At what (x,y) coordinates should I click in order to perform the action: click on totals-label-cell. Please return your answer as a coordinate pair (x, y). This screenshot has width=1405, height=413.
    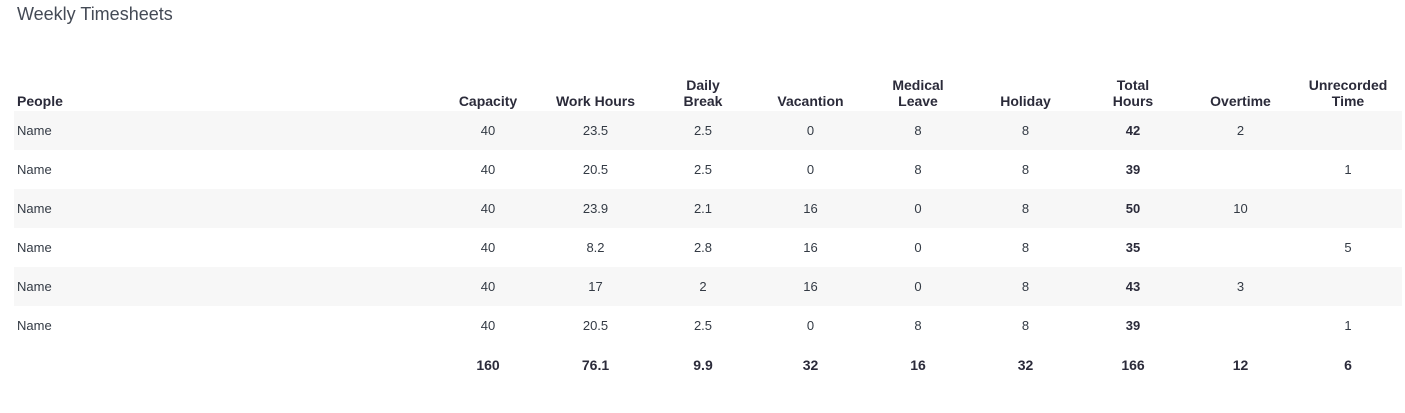
    Looking at the image, I should click on (224, 364).